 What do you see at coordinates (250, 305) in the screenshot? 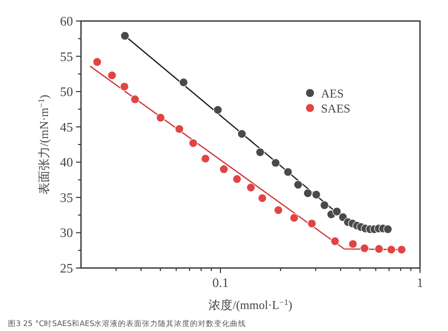
I see `x-axis-title: 浓度/(mmol·L$^{−1}$)` at bounding box center [250, 305].